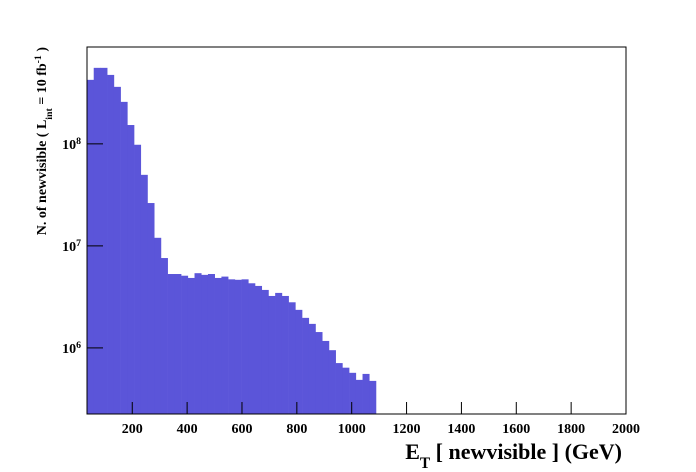 The width and height of the screenshot is (696, 472). I want to click on y-axis-title: N. of newvisible ( Lint = 10 fb-1 ), so click(44, 141).